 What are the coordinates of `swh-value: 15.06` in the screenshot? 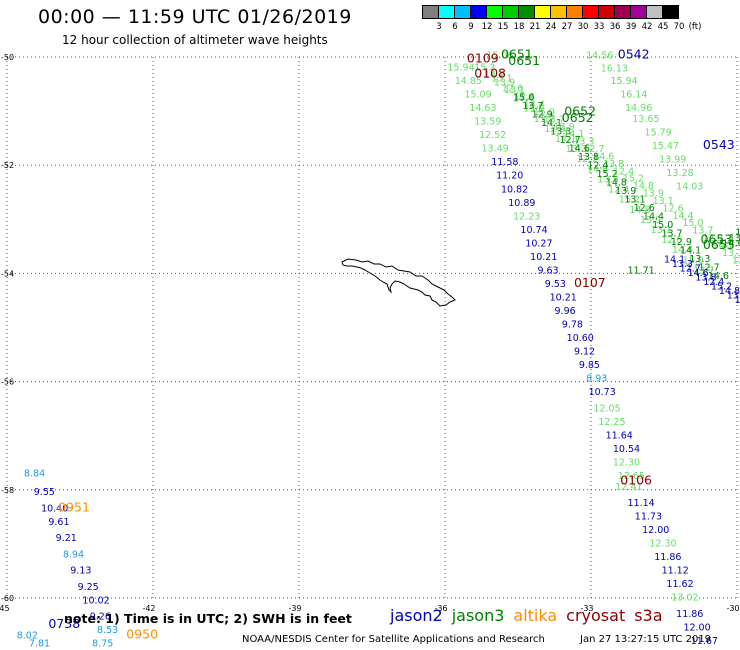 It's located at (499, 56).